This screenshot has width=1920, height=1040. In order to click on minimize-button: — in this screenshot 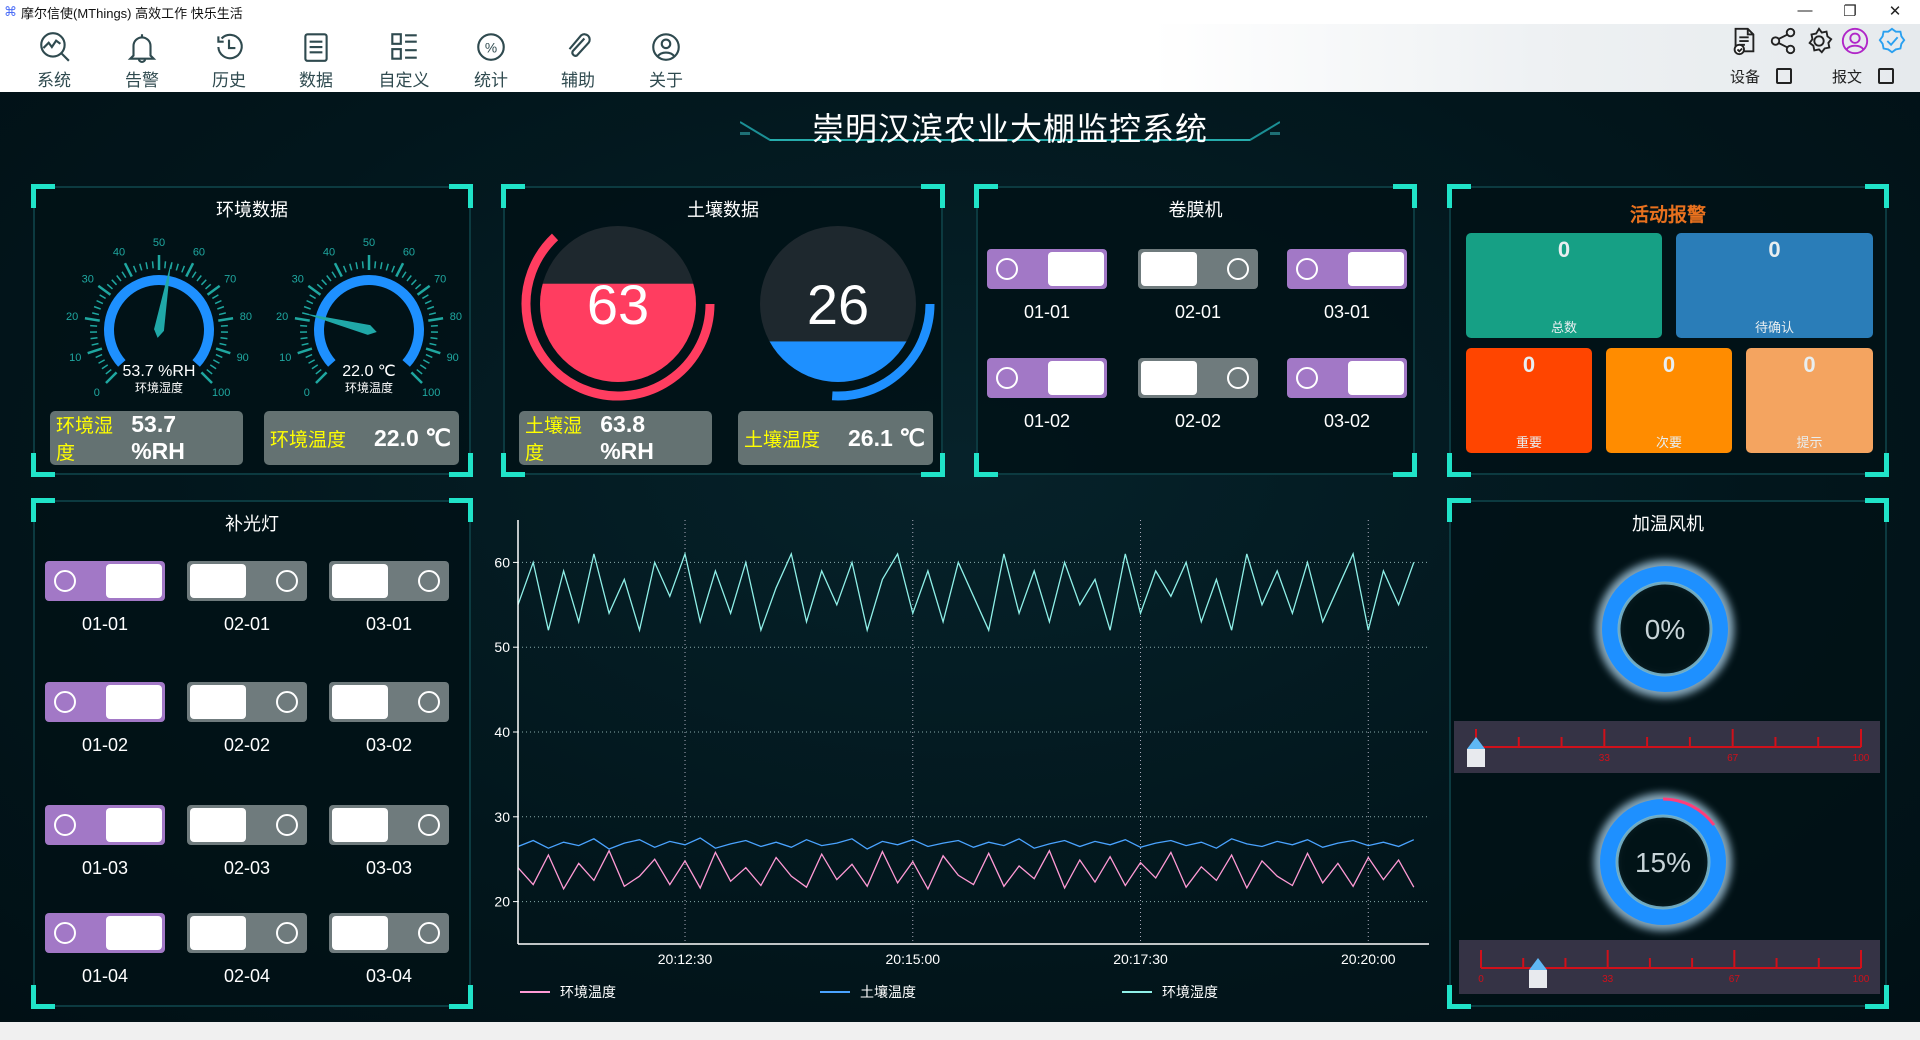, I will do `click(1805, 10)`.